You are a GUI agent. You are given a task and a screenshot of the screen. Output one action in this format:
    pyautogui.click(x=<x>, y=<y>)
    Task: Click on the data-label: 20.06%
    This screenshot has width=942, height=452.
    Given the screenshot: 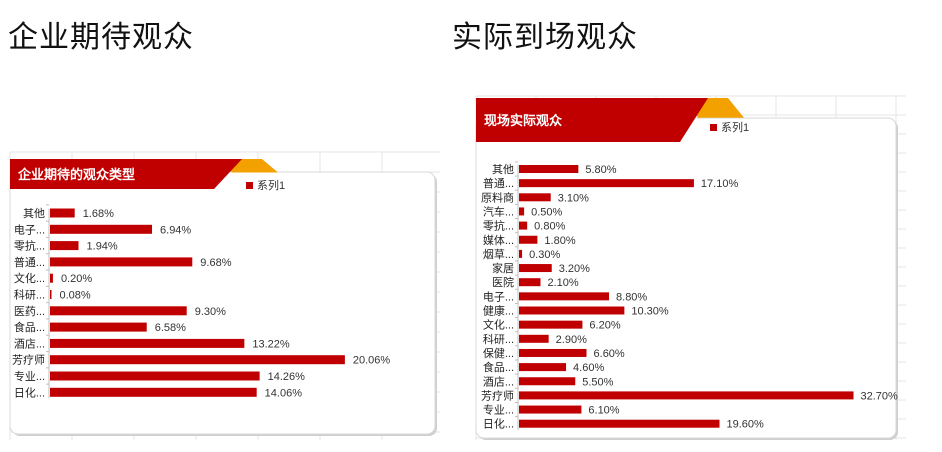 What is the action you would take?
    pyautogui.click(x=372, y=361)
    